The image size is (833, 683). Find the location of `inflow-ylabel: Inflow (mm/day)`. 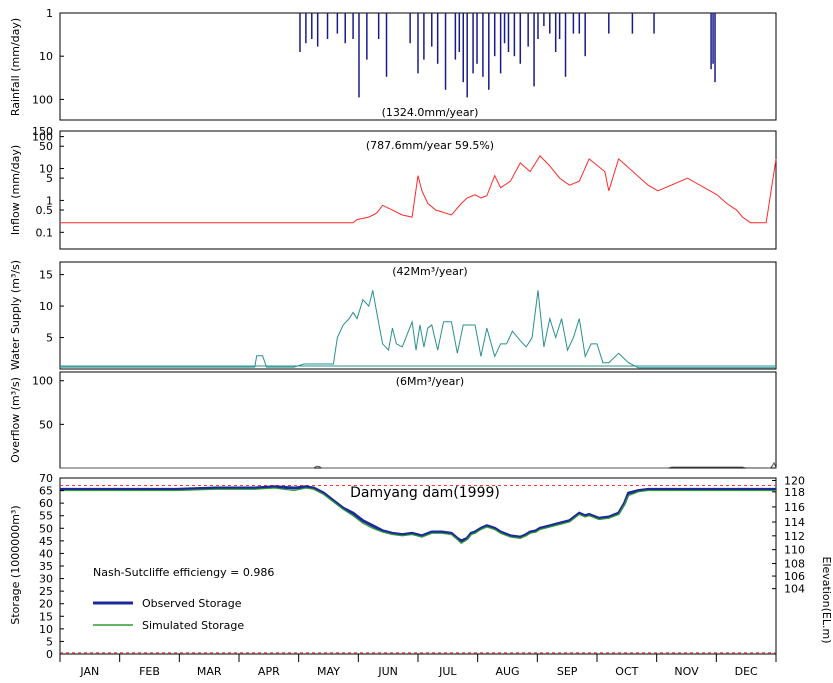

inflow-ylabel: Inflow (mm/day) is located at coordinates (15, 190).